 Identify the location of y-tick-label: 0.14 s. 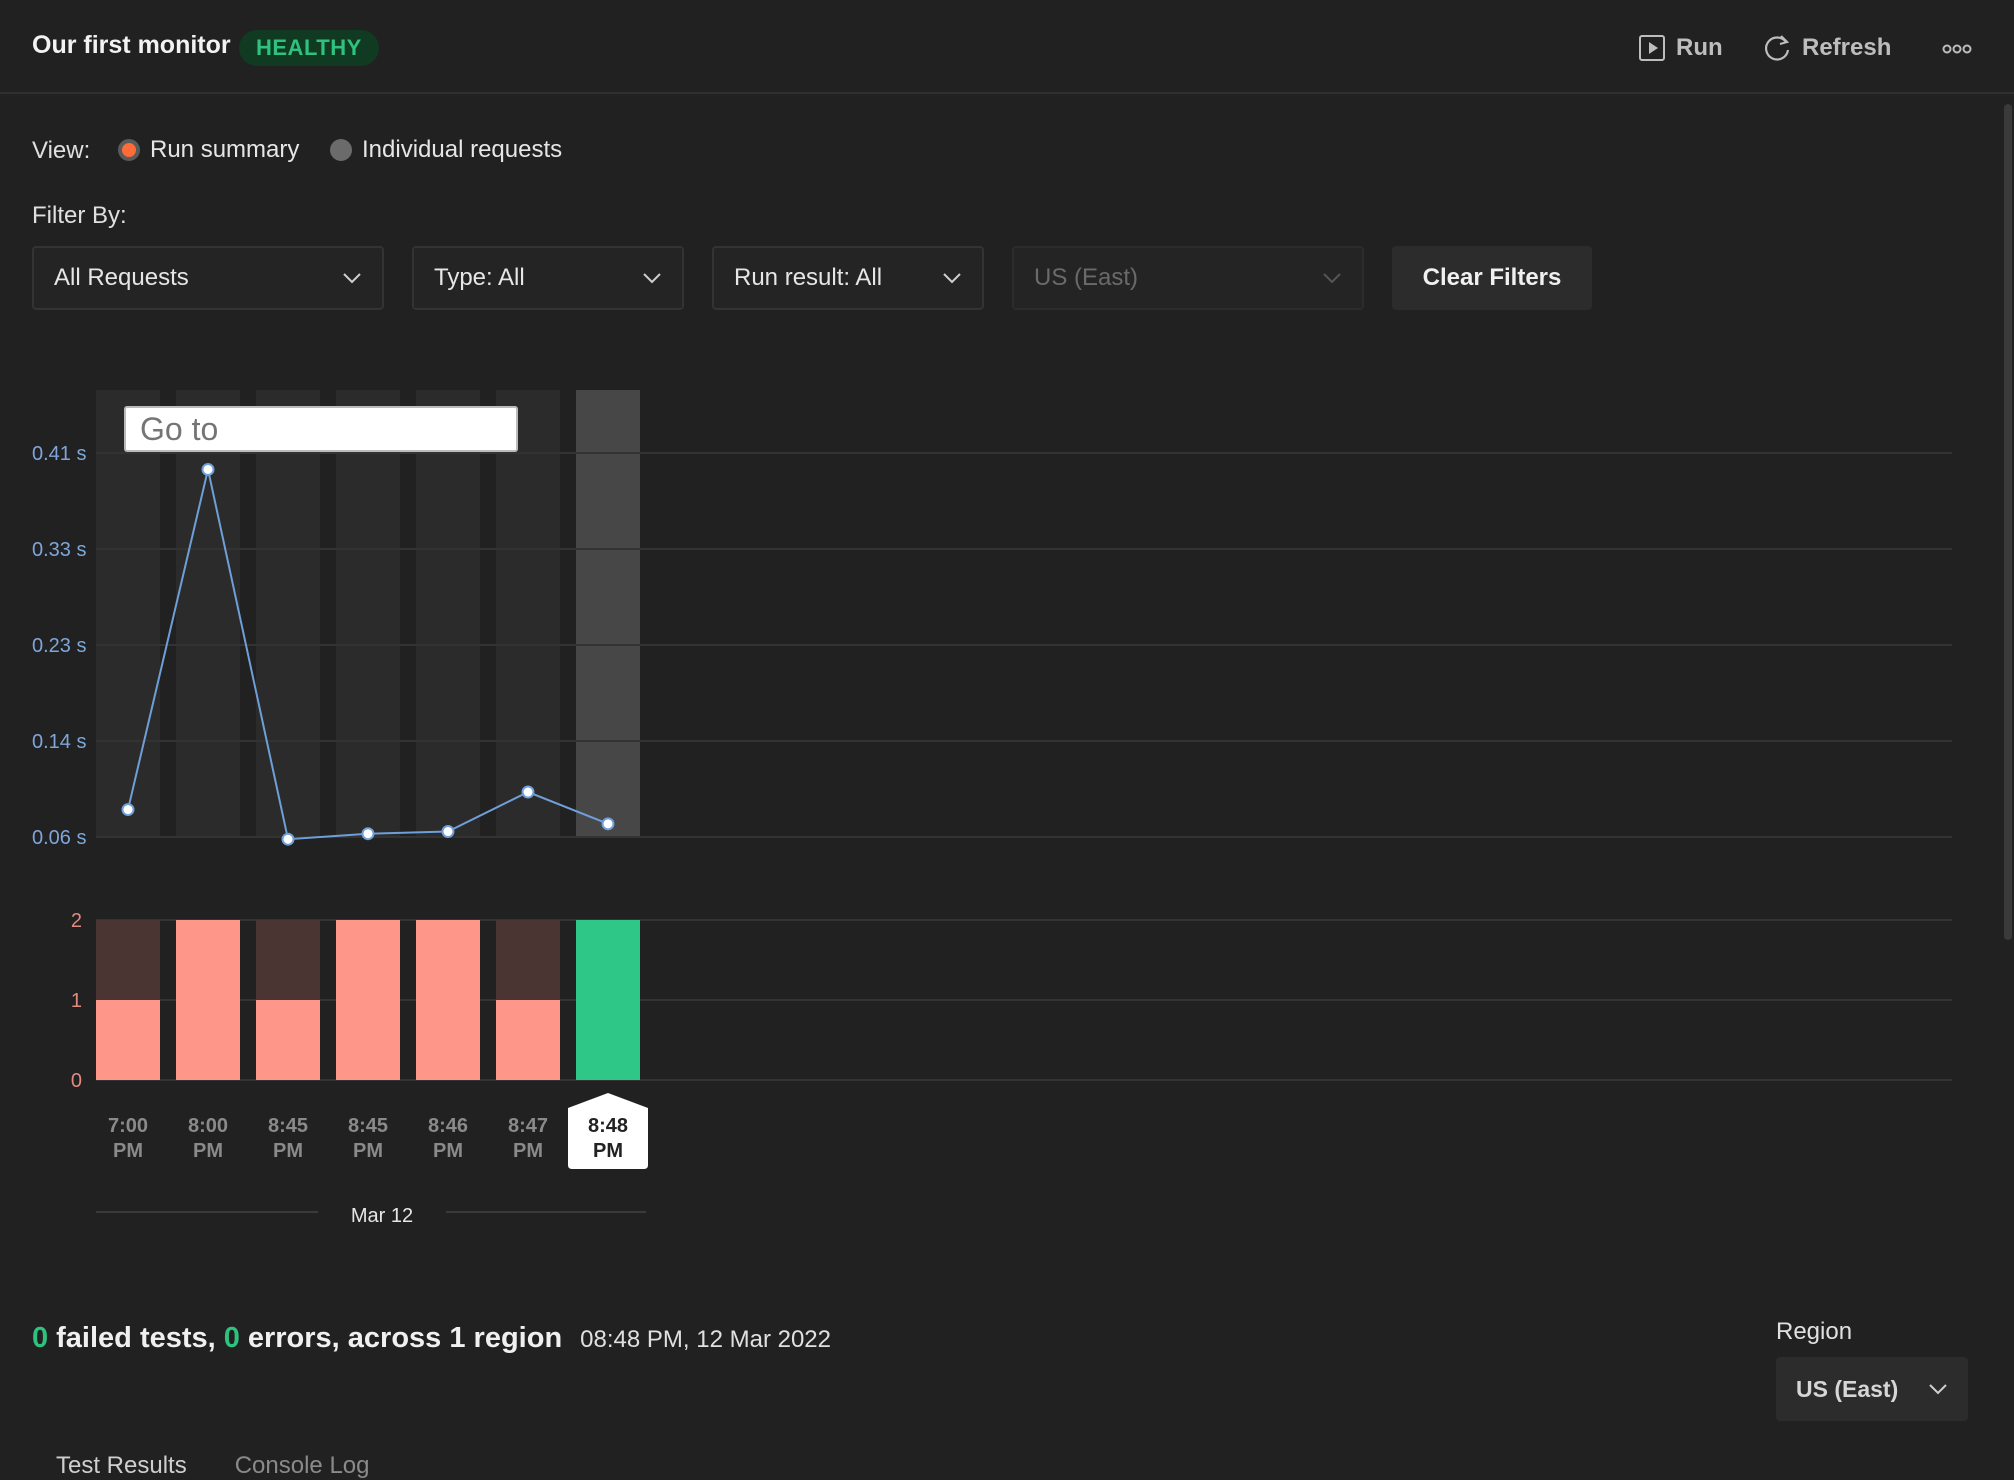
(59, 742).